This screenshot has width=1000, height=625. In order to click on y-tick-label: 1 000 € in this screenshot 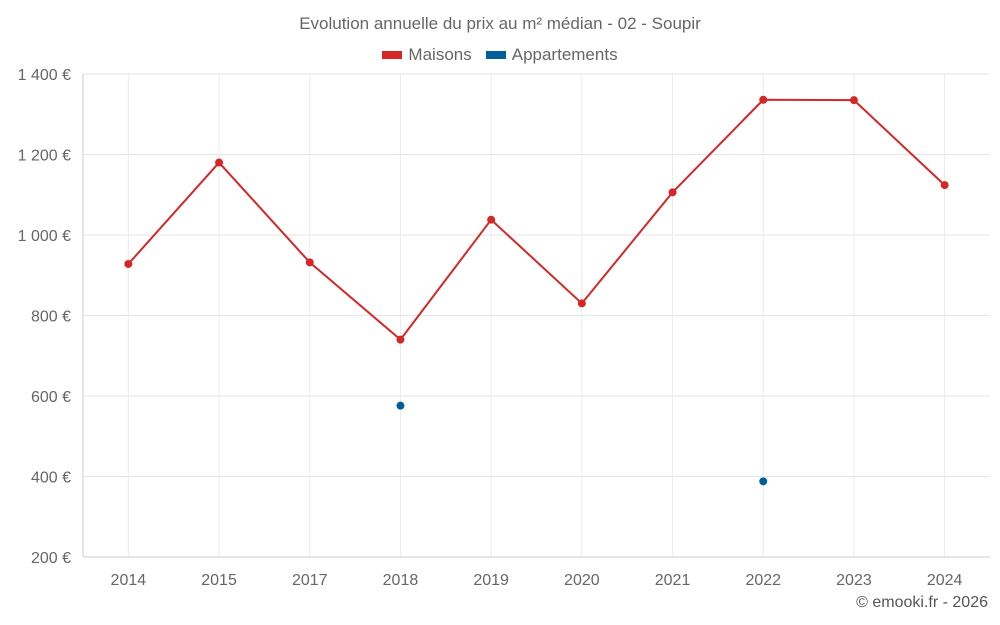, I will do `click(44, 236)`.